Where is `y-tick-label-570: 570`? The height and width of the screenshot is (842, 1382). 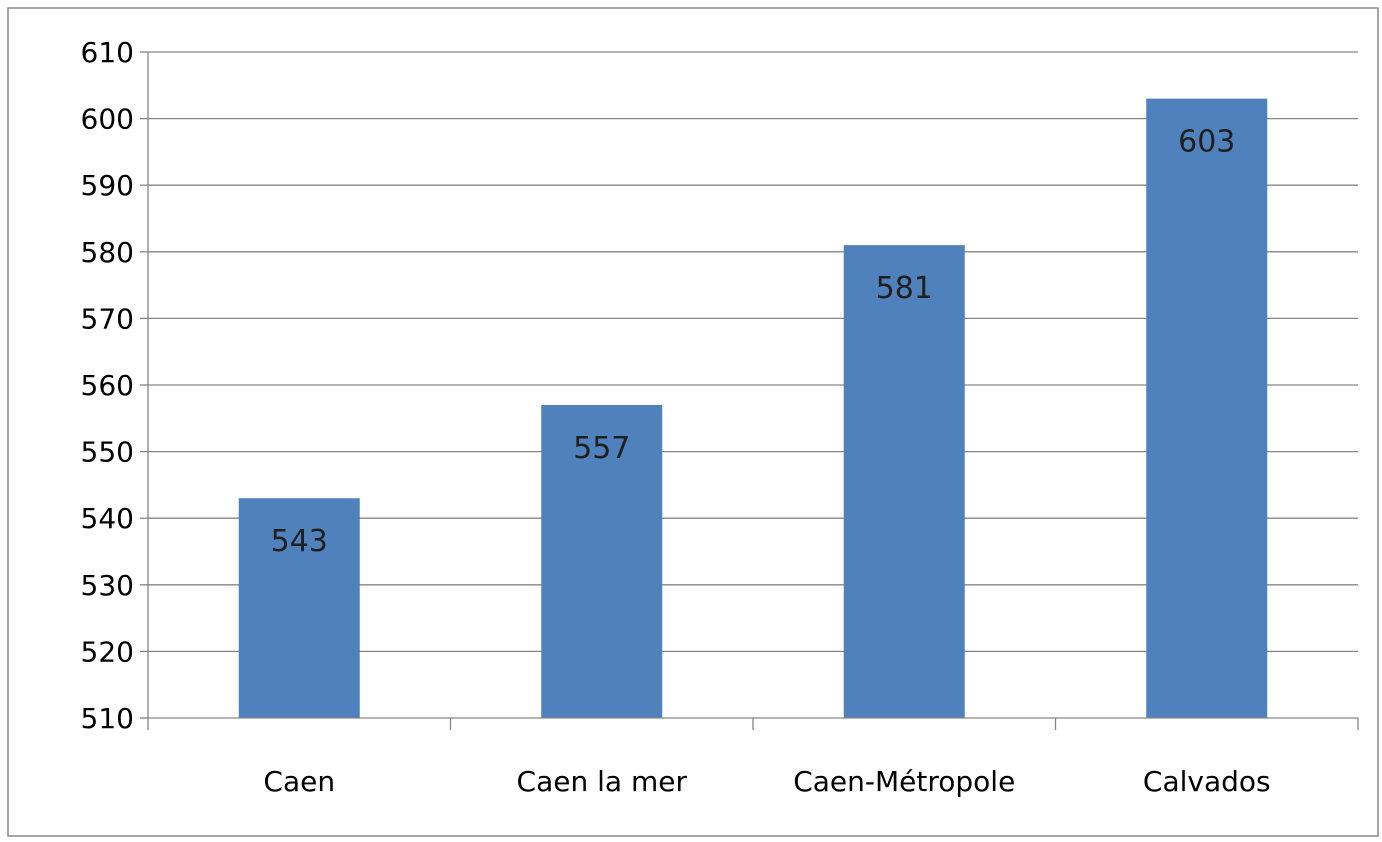 y-tick-label-570: 570 is located at coordinates (107, 318).